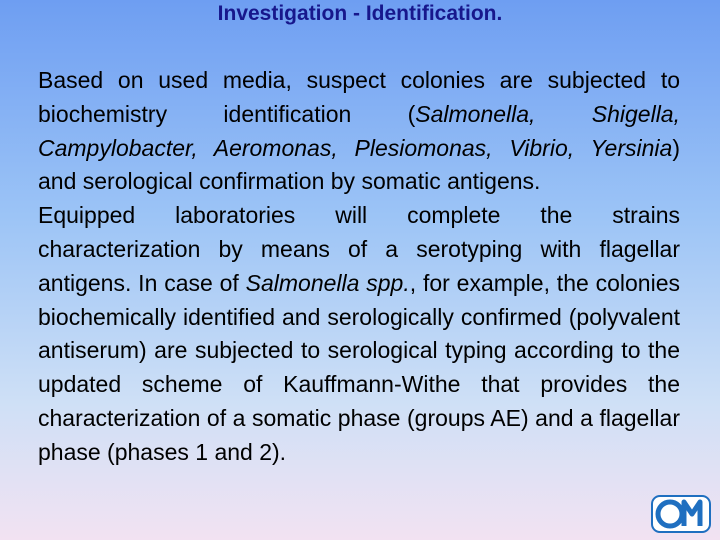 This screenshot has height=540, width=720. Describe the element at coordinates (681, 514) in the screenshot. I see `logo` at that location.